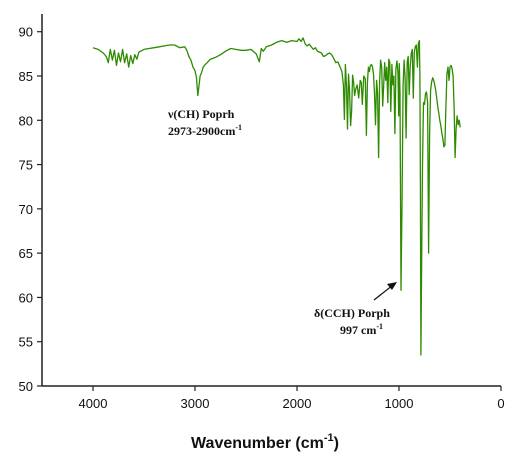 The width and height of the screenshot is (506, 457). Describe the element at coordinates (26, 120) in the screenshot. I see `y-tick-label: 80` at that location.